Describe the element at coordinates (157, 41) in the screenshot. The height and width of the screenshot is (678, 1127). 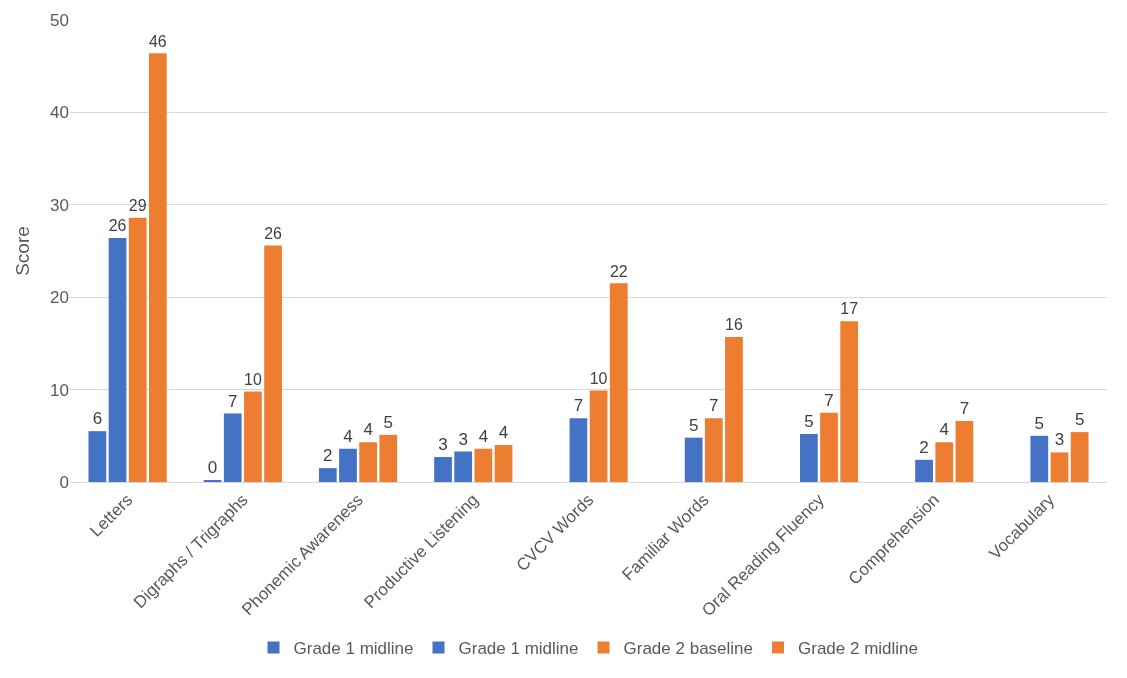
I see `data-label: 46` at that location.